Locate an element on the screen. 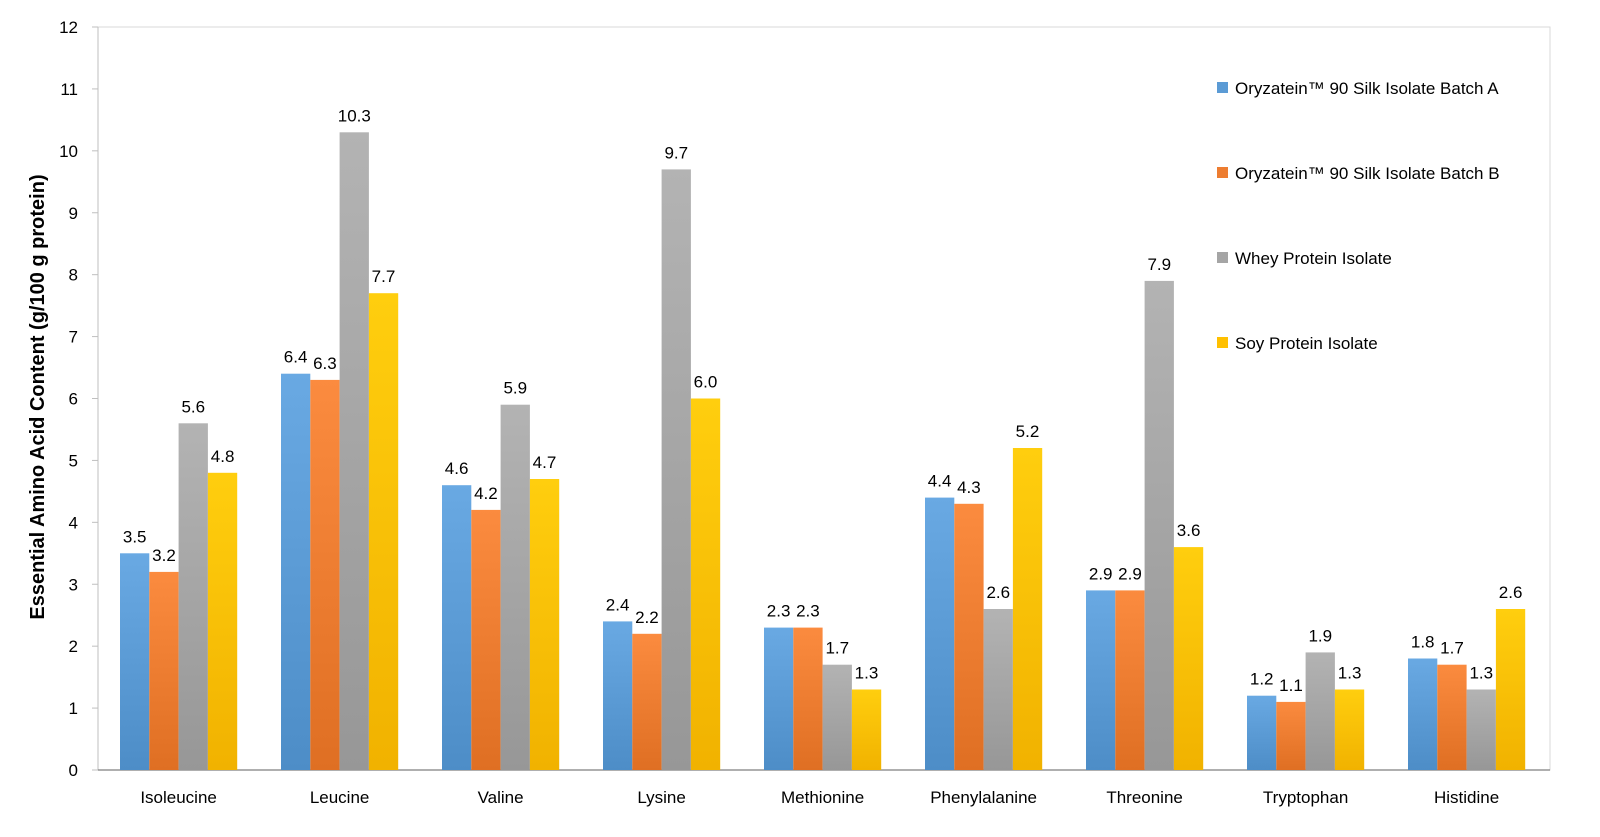 The image size is (1600, 837). legend-item: Oryzatein™ 90 Silk Isolate Batch A is located at coordinates (1358, 88).